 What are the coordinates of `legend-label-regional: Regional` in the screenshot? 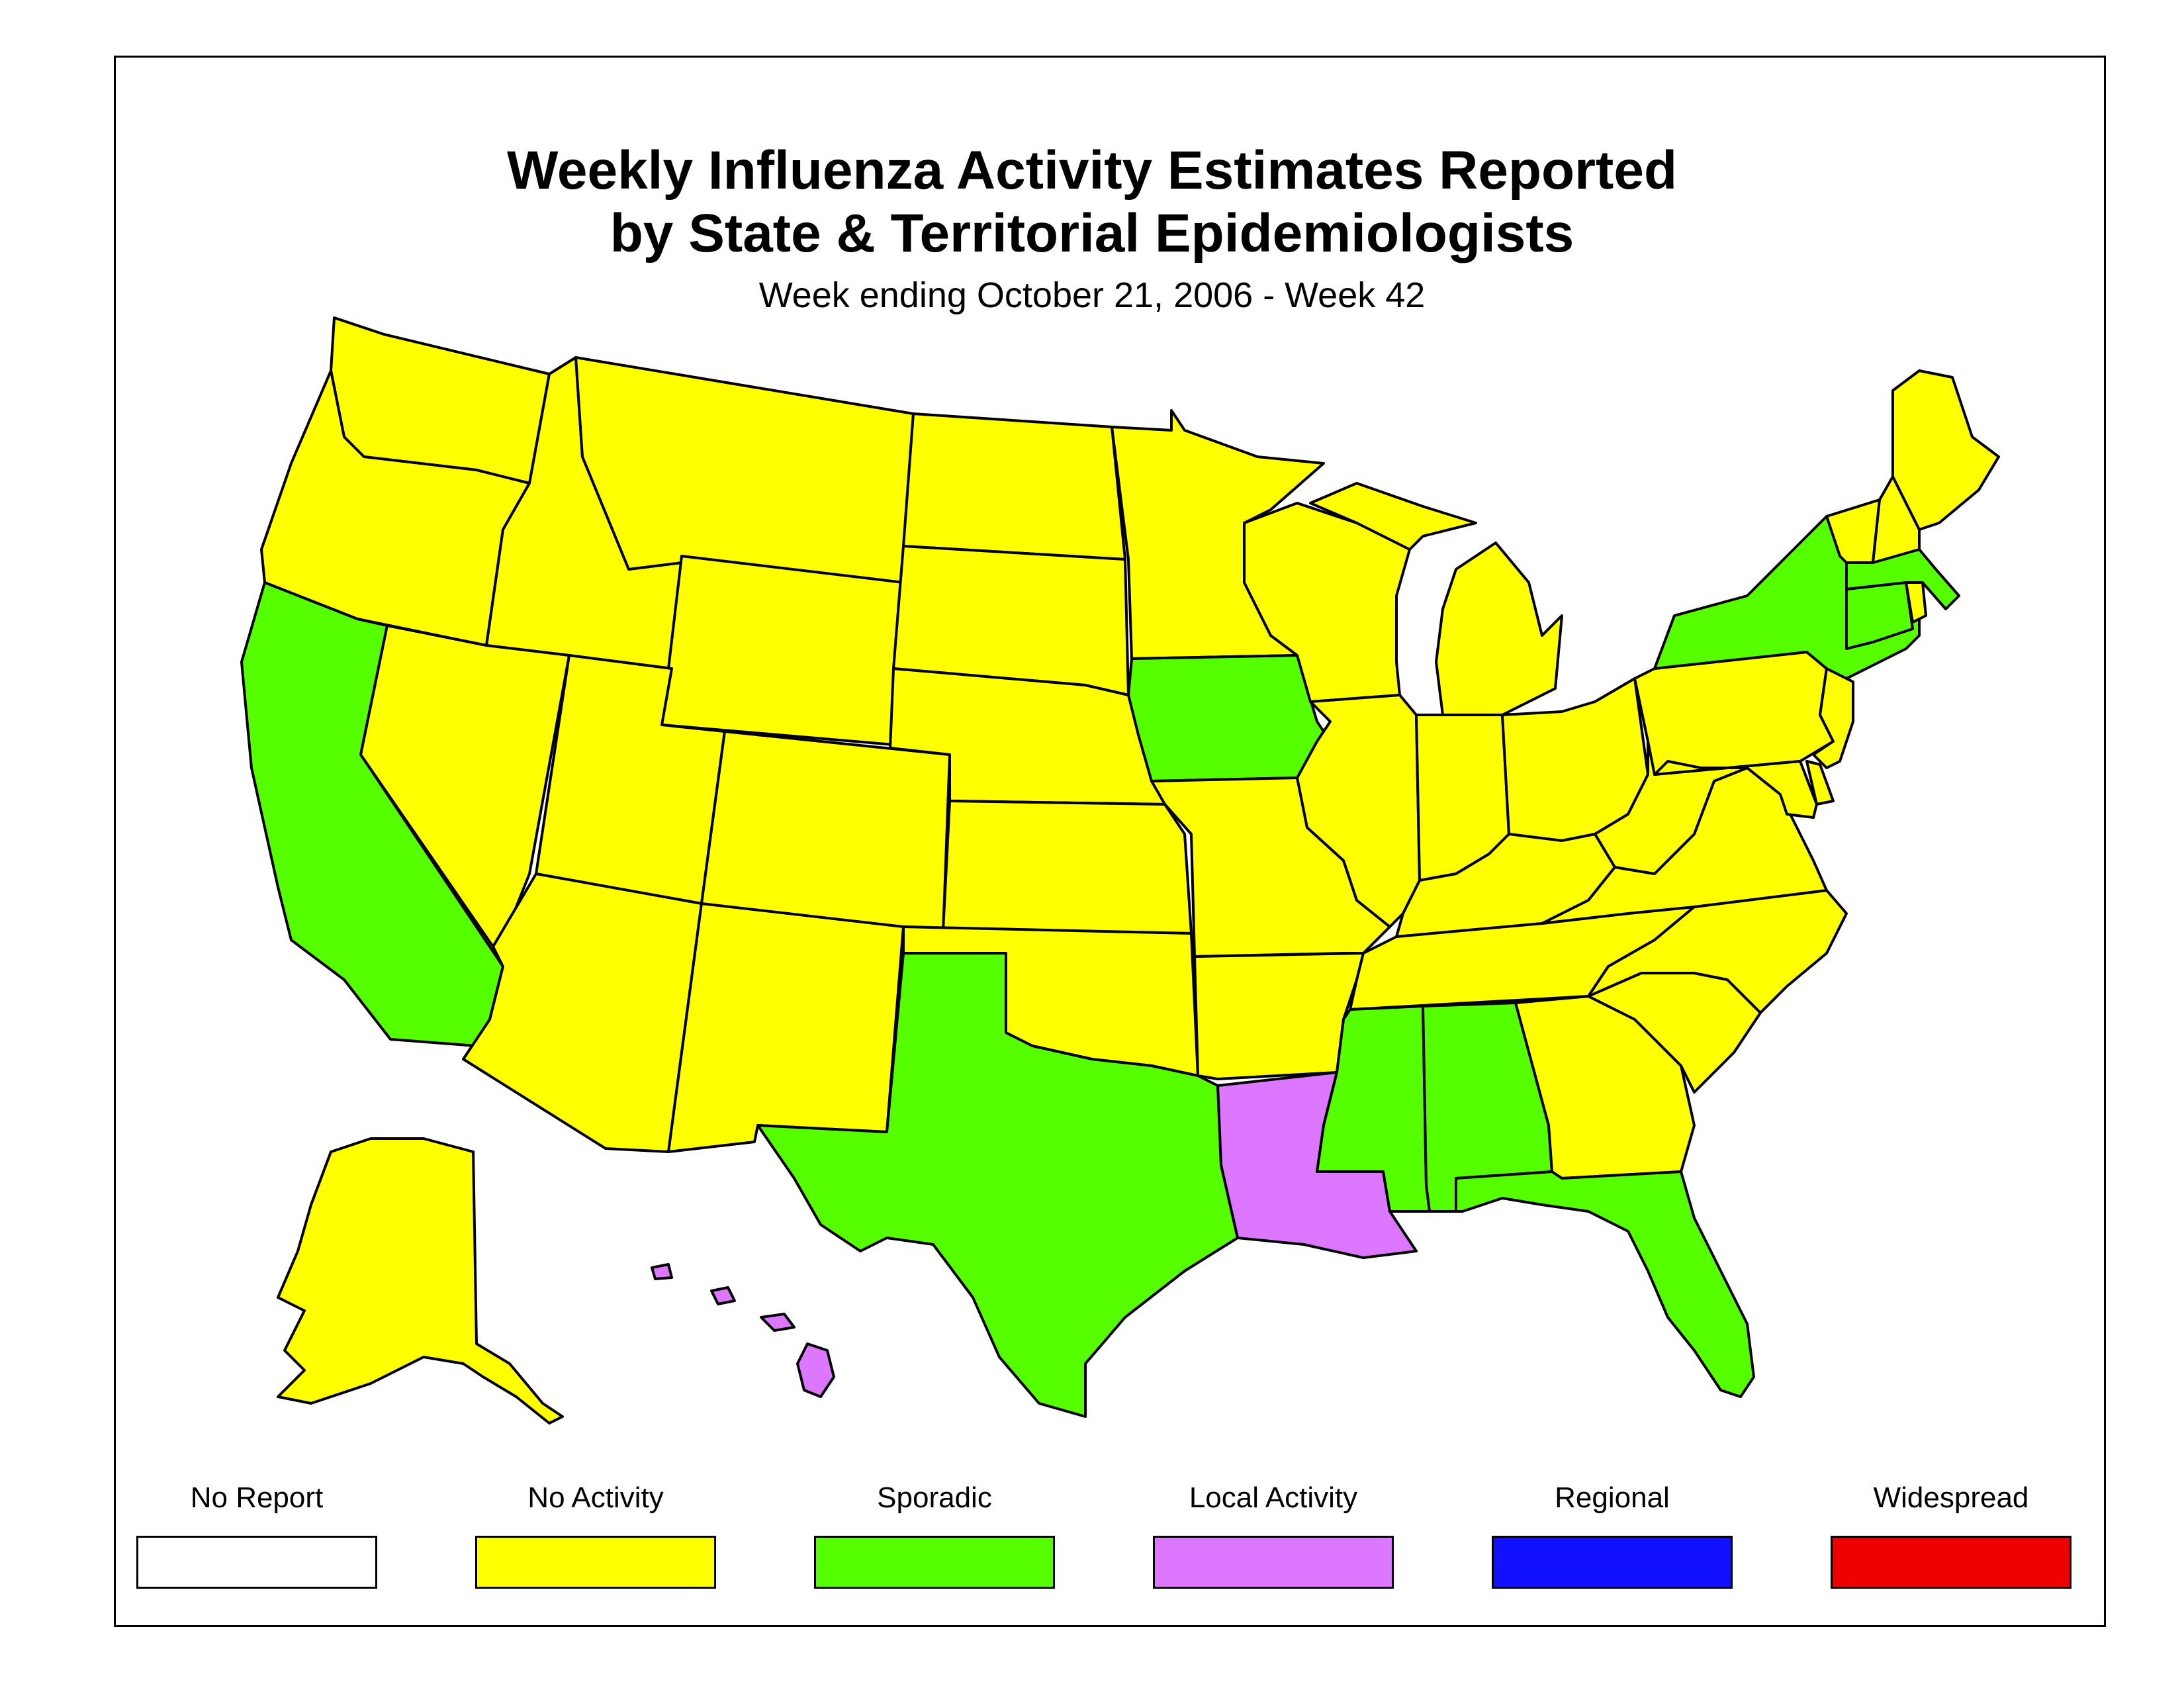 It's located at (1612, 1497).